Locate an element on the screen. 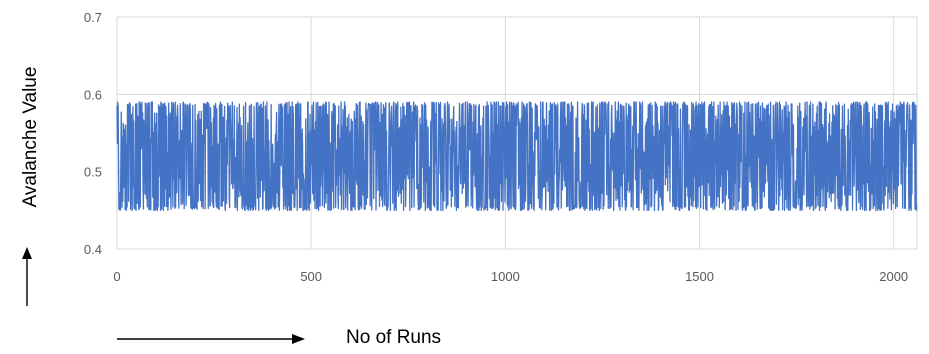 The width and height of the screenshot is (929, 354). y-tick-labels: 0.4 0.5 0.6 0.7 is located at coordinates (93, 133).